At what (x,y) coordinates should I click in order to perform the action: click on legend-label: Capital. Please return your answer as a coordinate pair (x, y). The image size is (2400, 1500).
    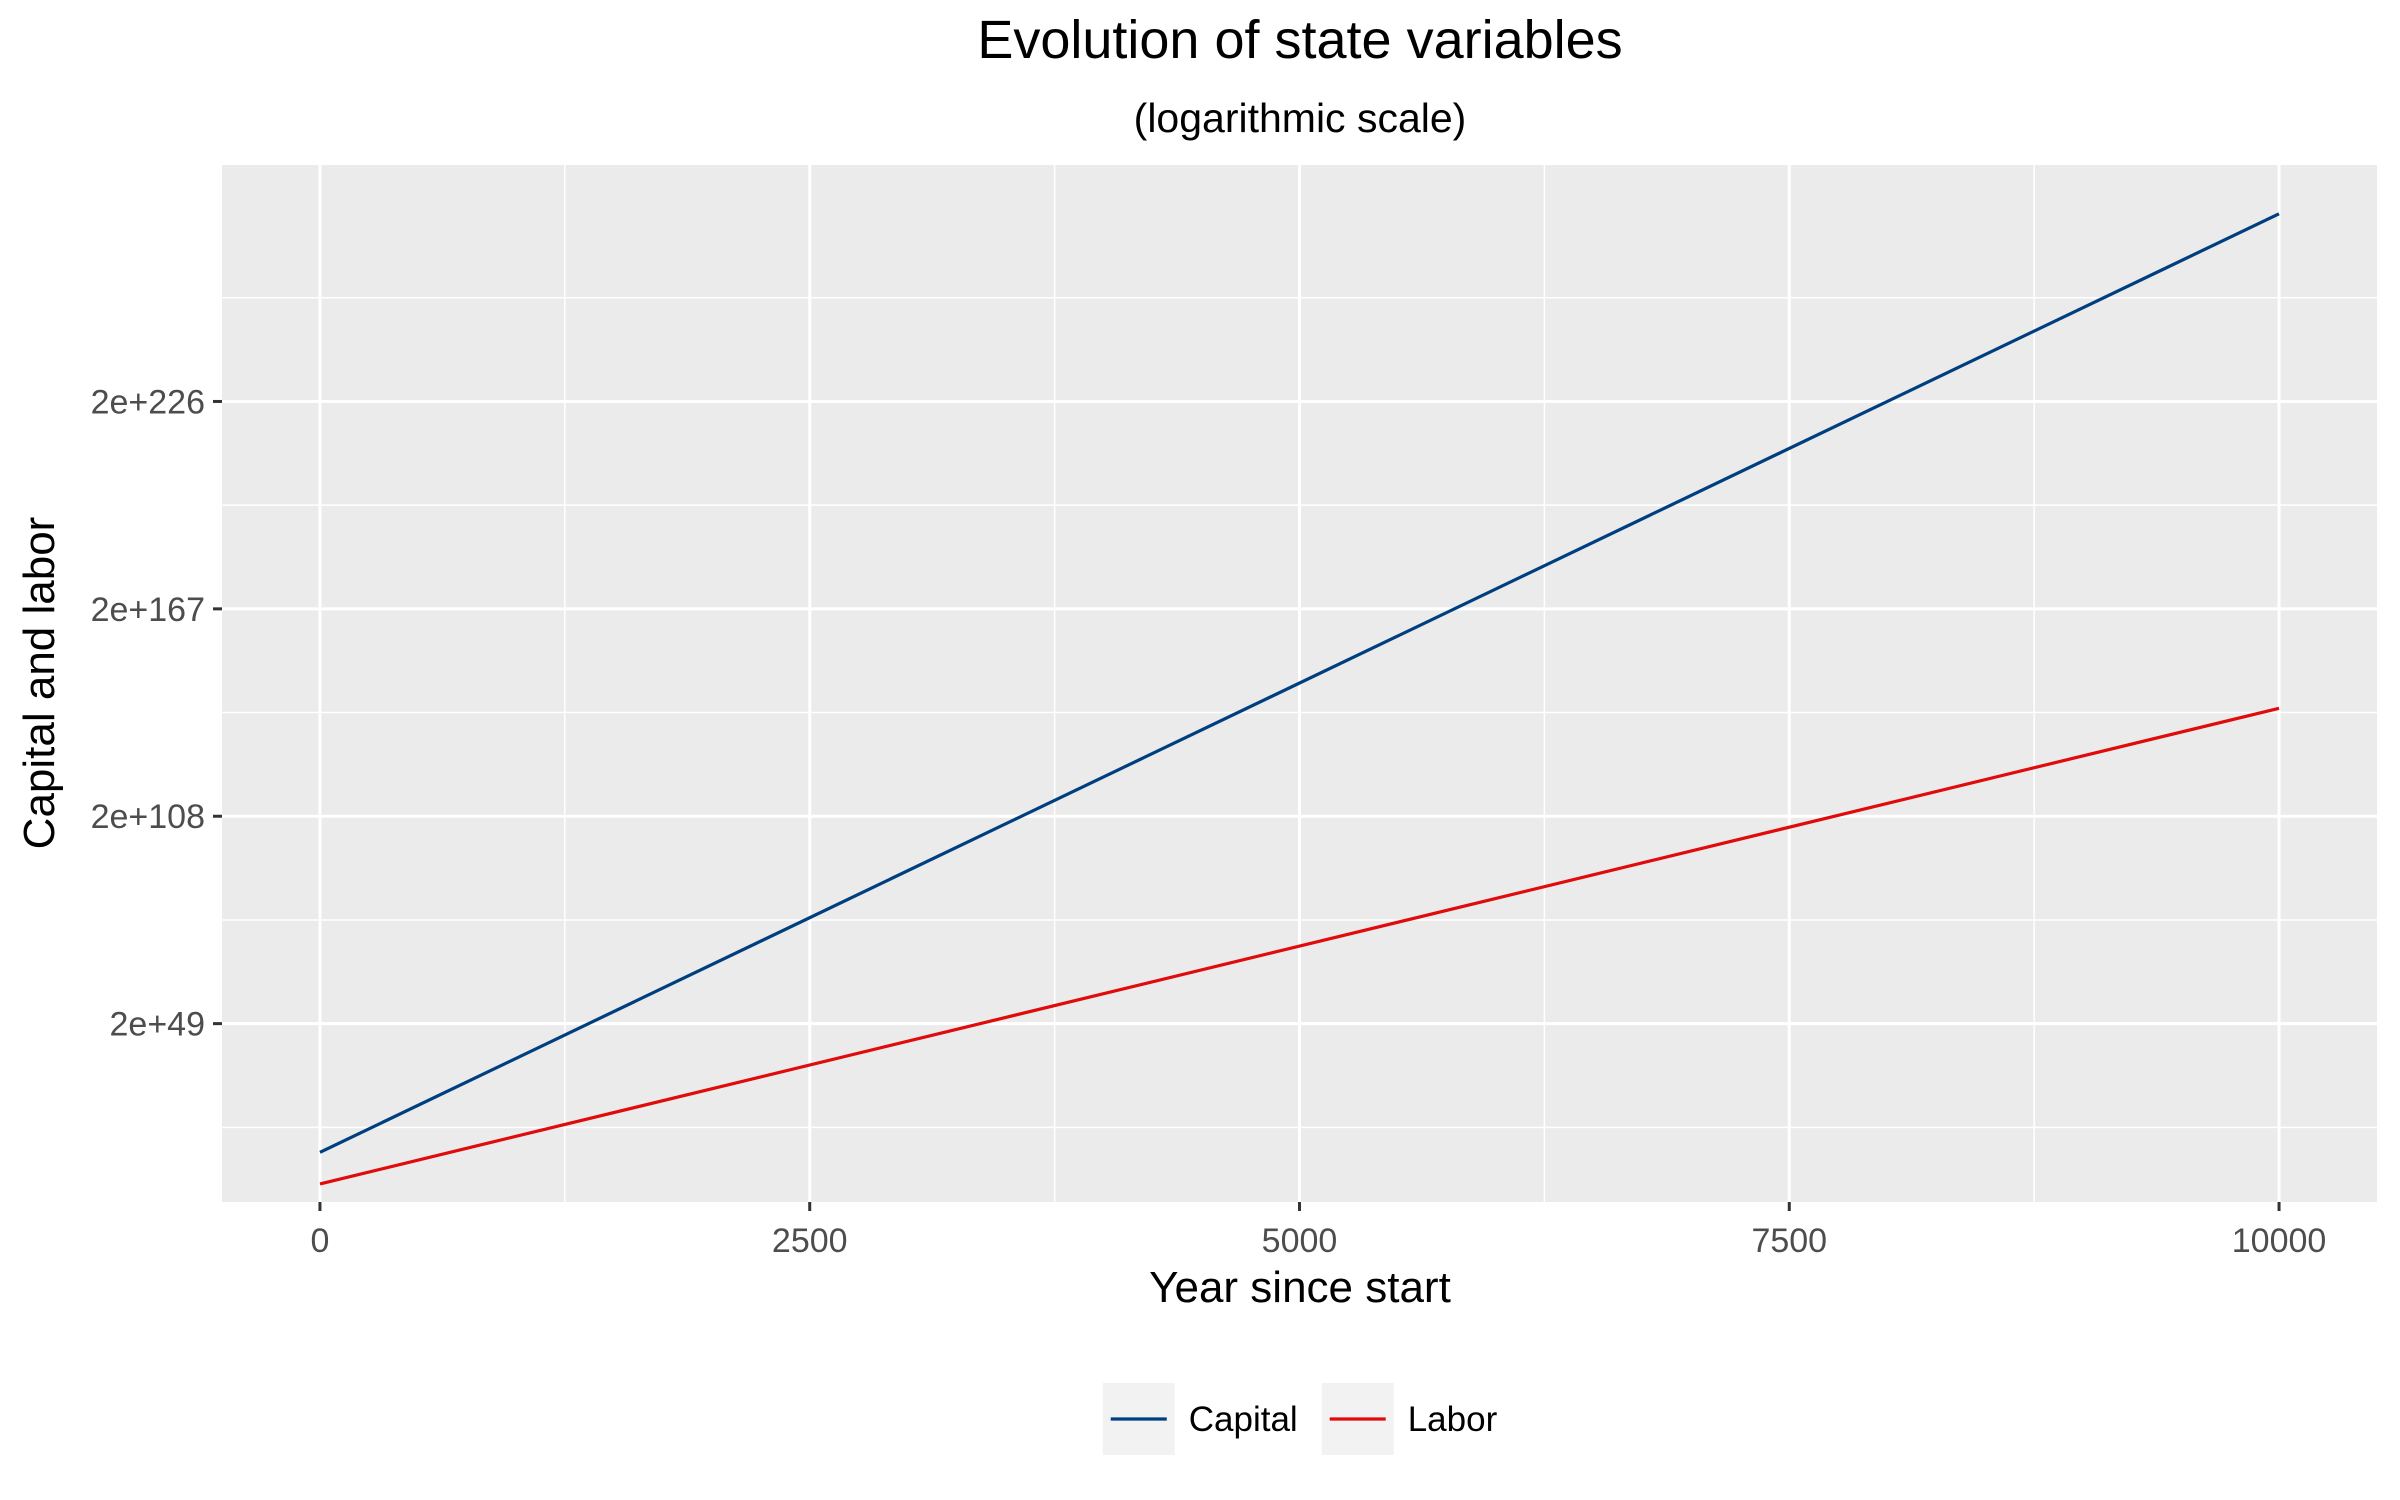
    Looking at the image, I should click on (1243, 1419).